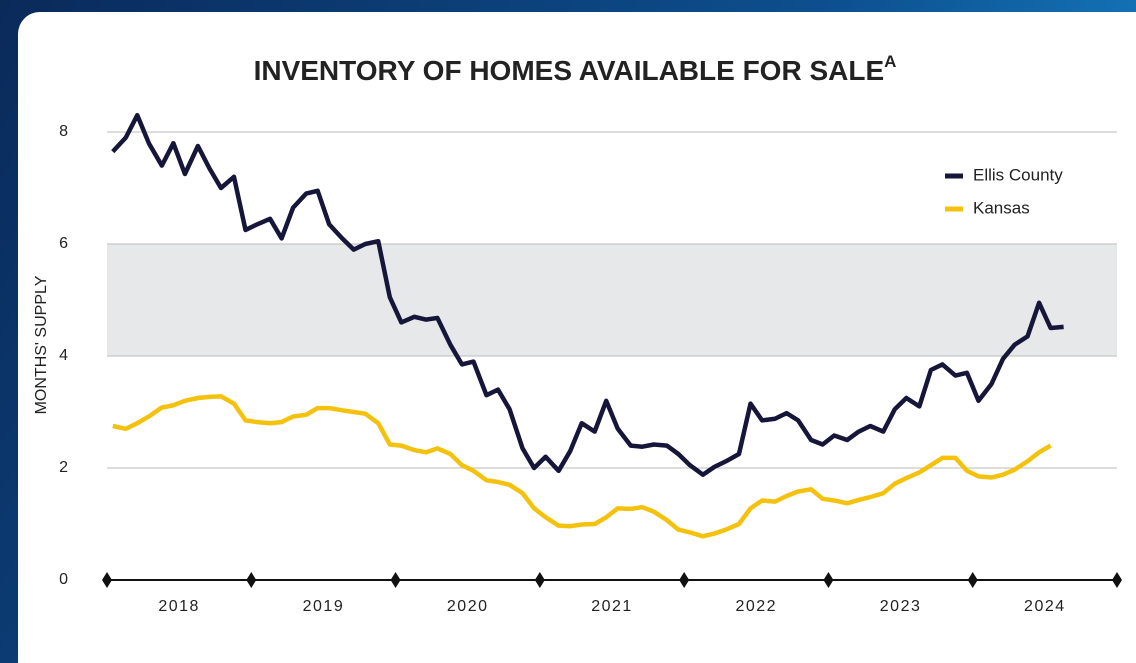  What do you see at coordinates (1045, 606) in the screenshot?
I see `x-tick-label: 2024` at bounding box center [1045, 606].